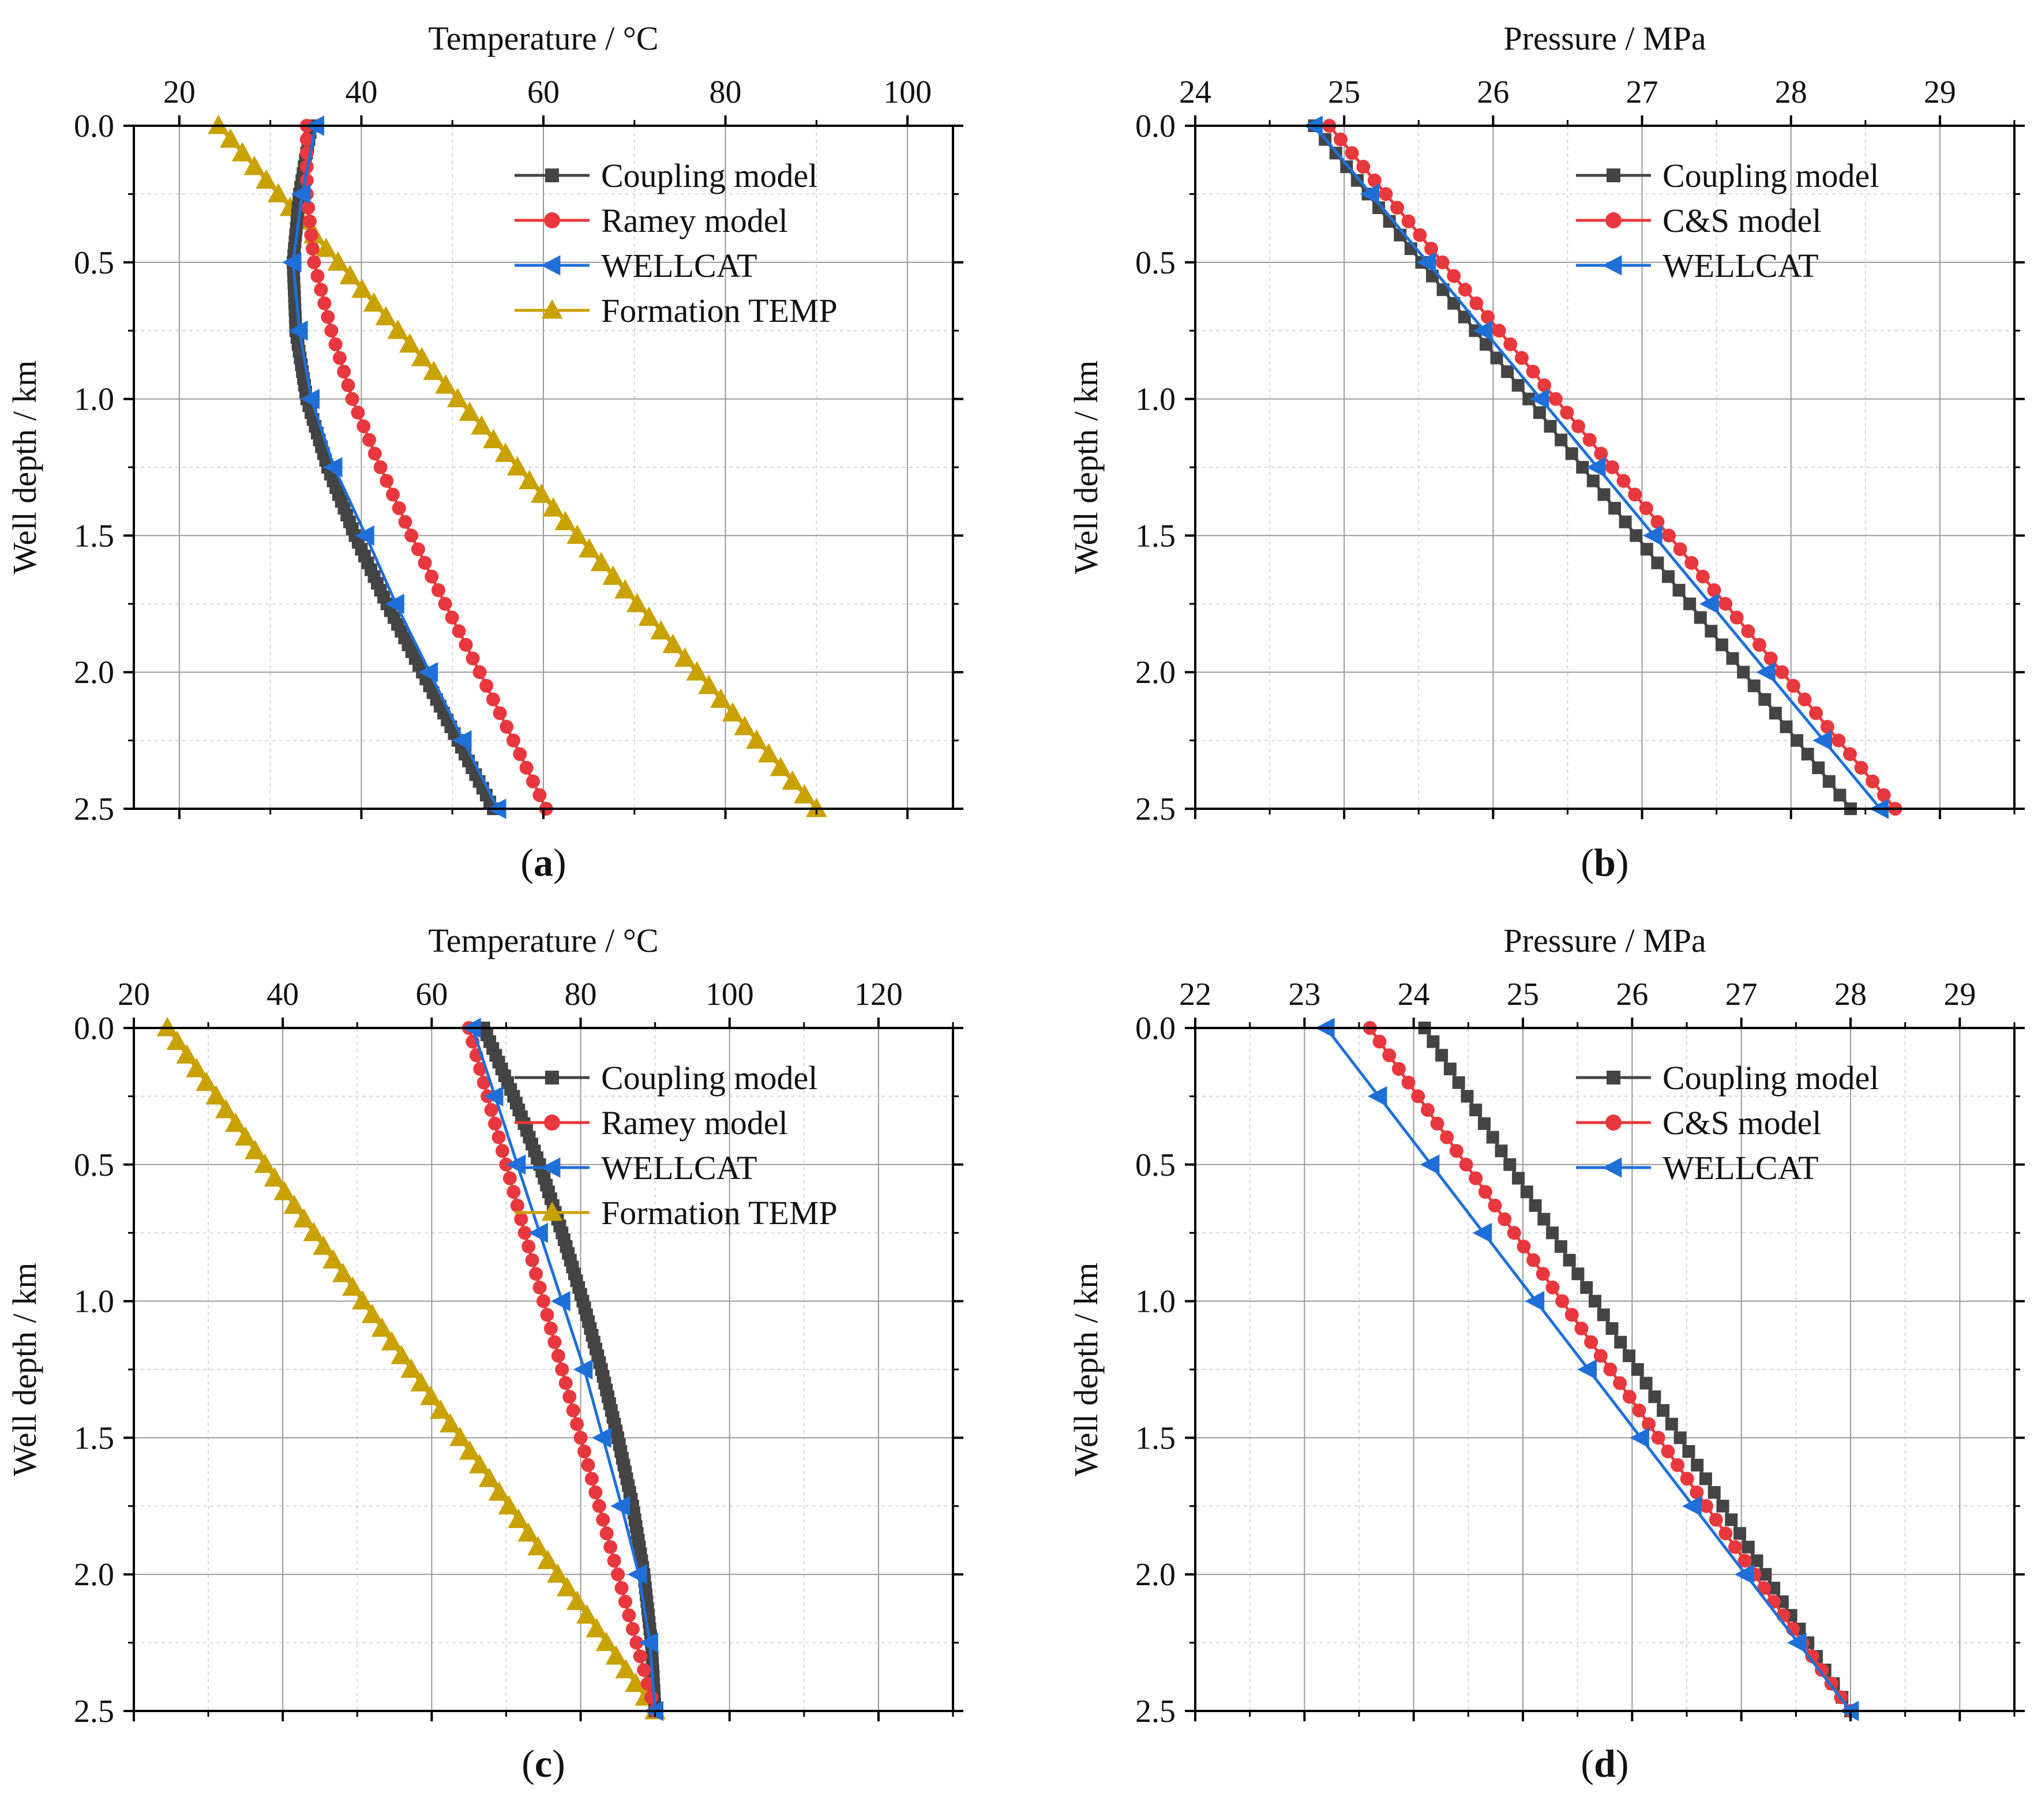 The width and height of the screenshot is (2034, 1820). I want to click on y-tick-label: 1.0, so click(94, 1302).